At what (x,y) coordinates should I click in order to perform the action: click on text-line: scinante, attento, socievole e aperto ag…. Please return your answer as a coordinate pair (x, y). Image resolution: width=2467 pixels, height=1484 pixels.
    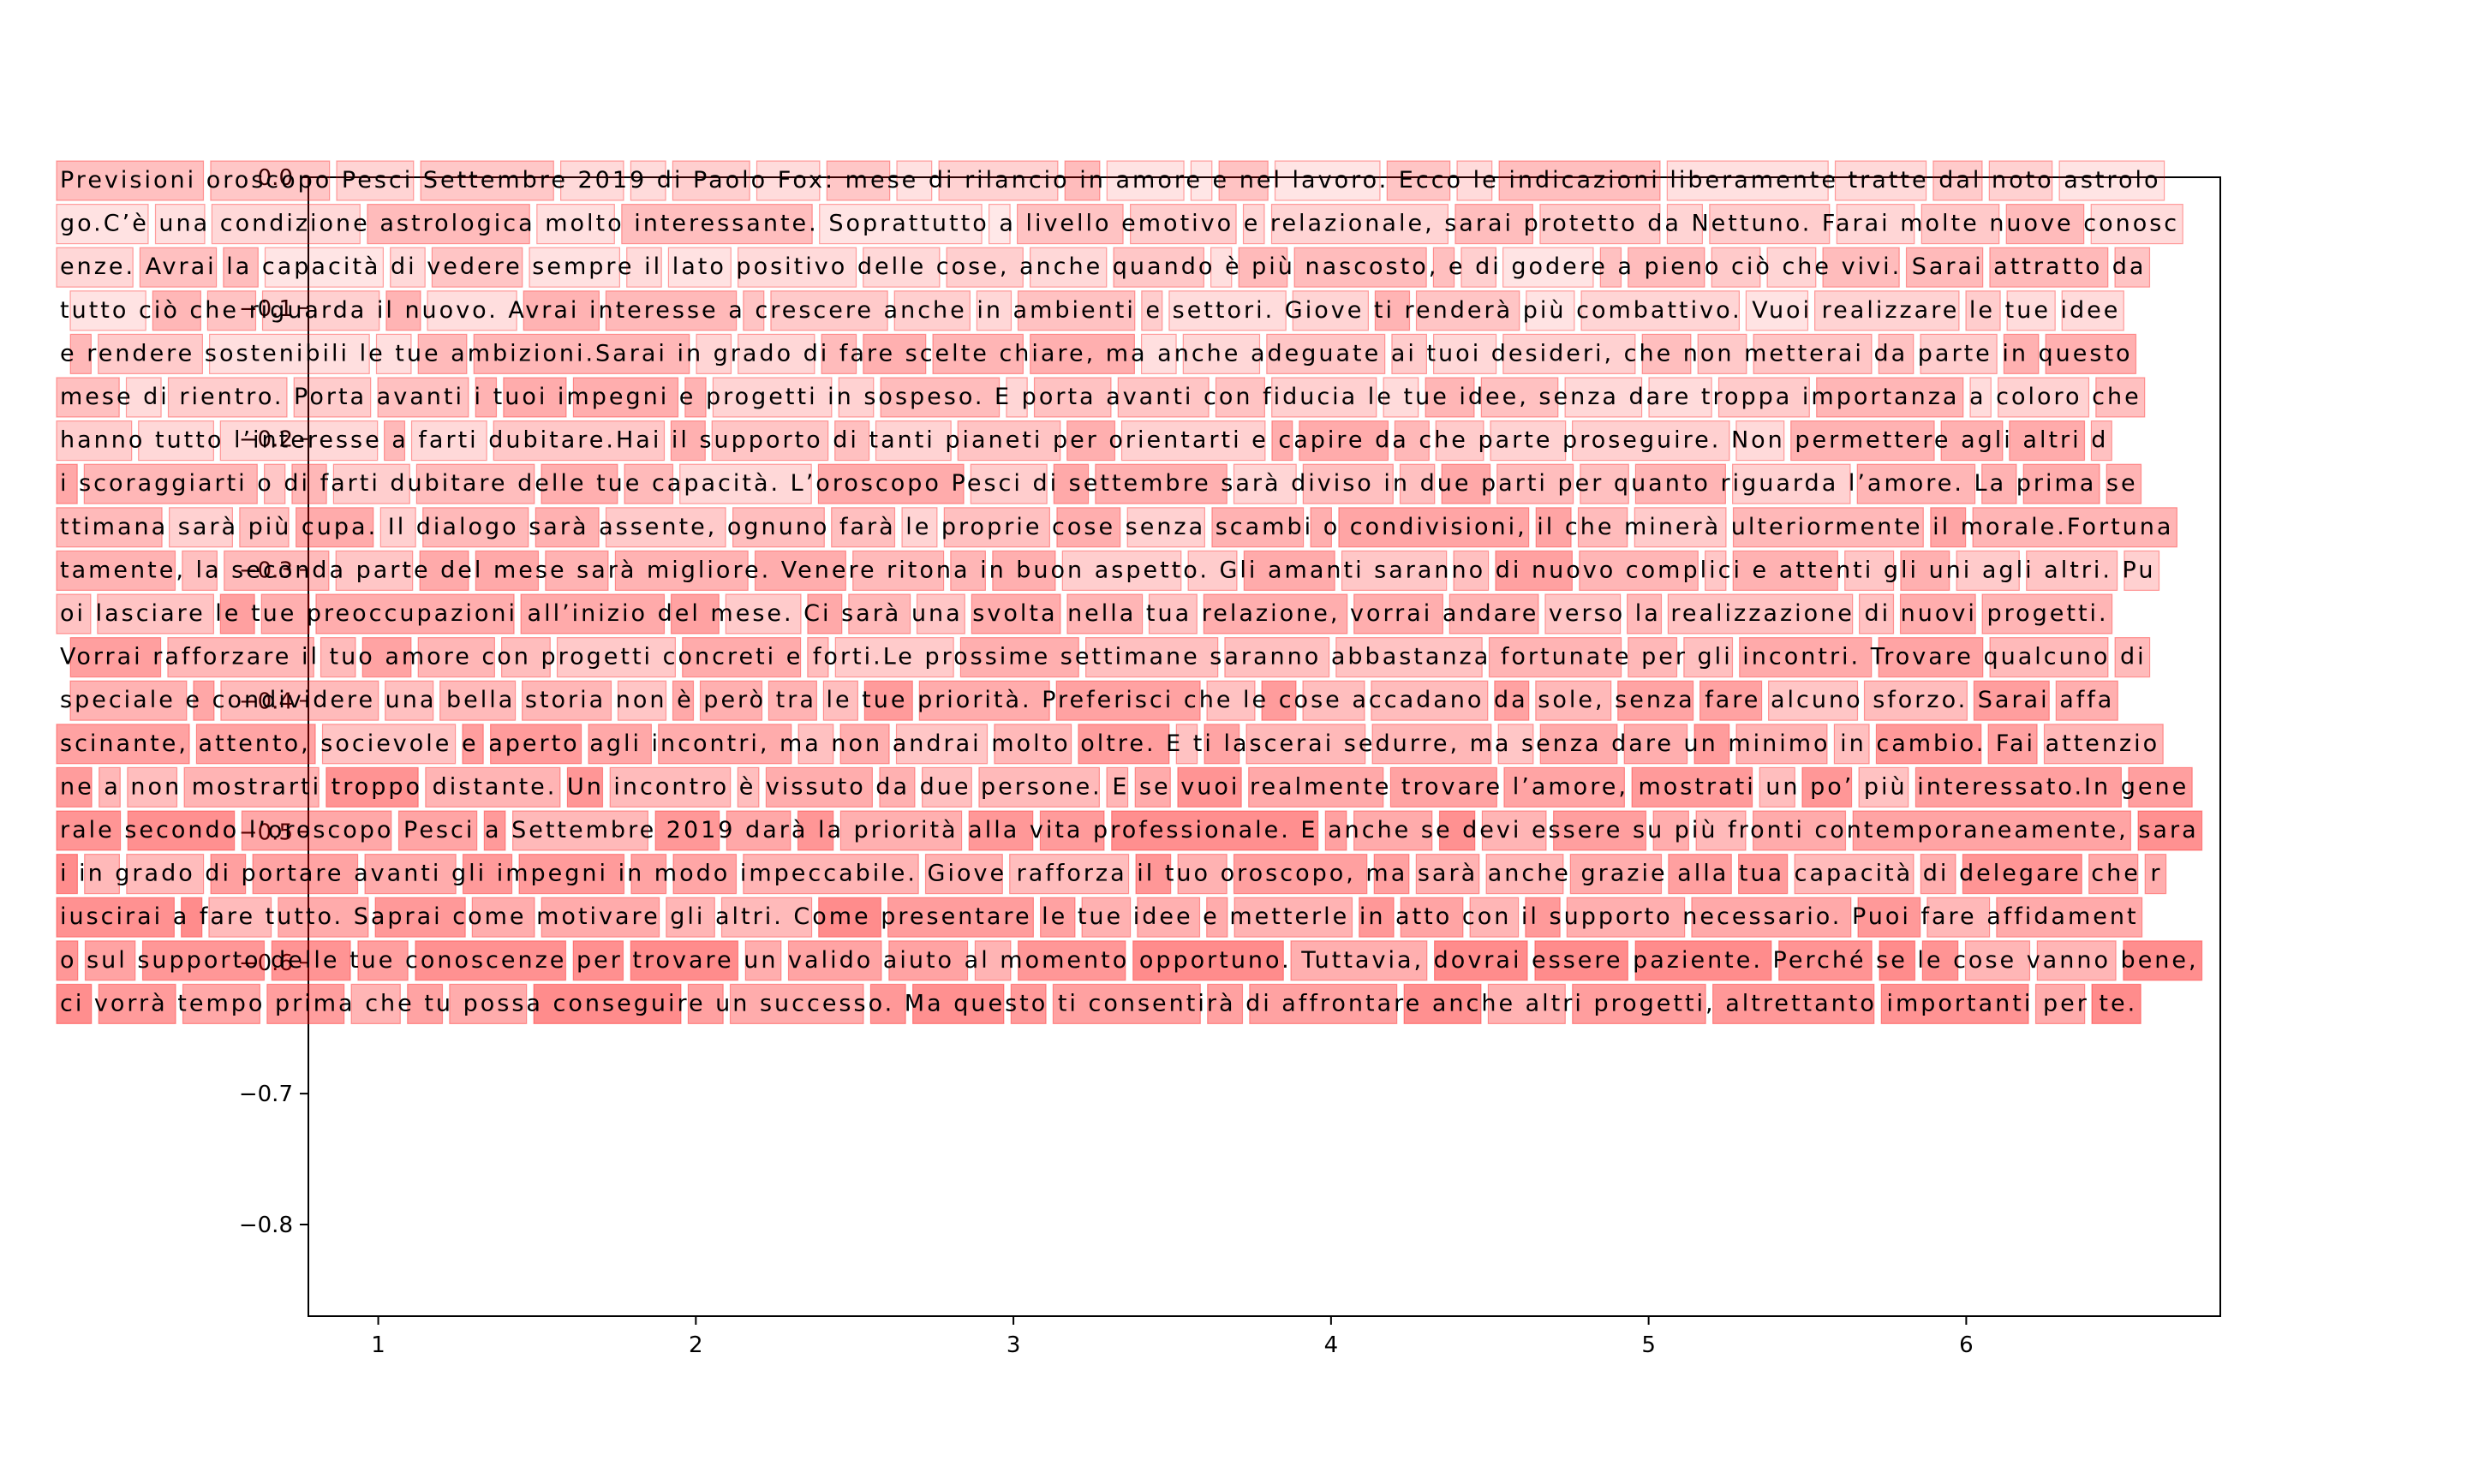
    Looking at the image, I should click on (1110, 743).